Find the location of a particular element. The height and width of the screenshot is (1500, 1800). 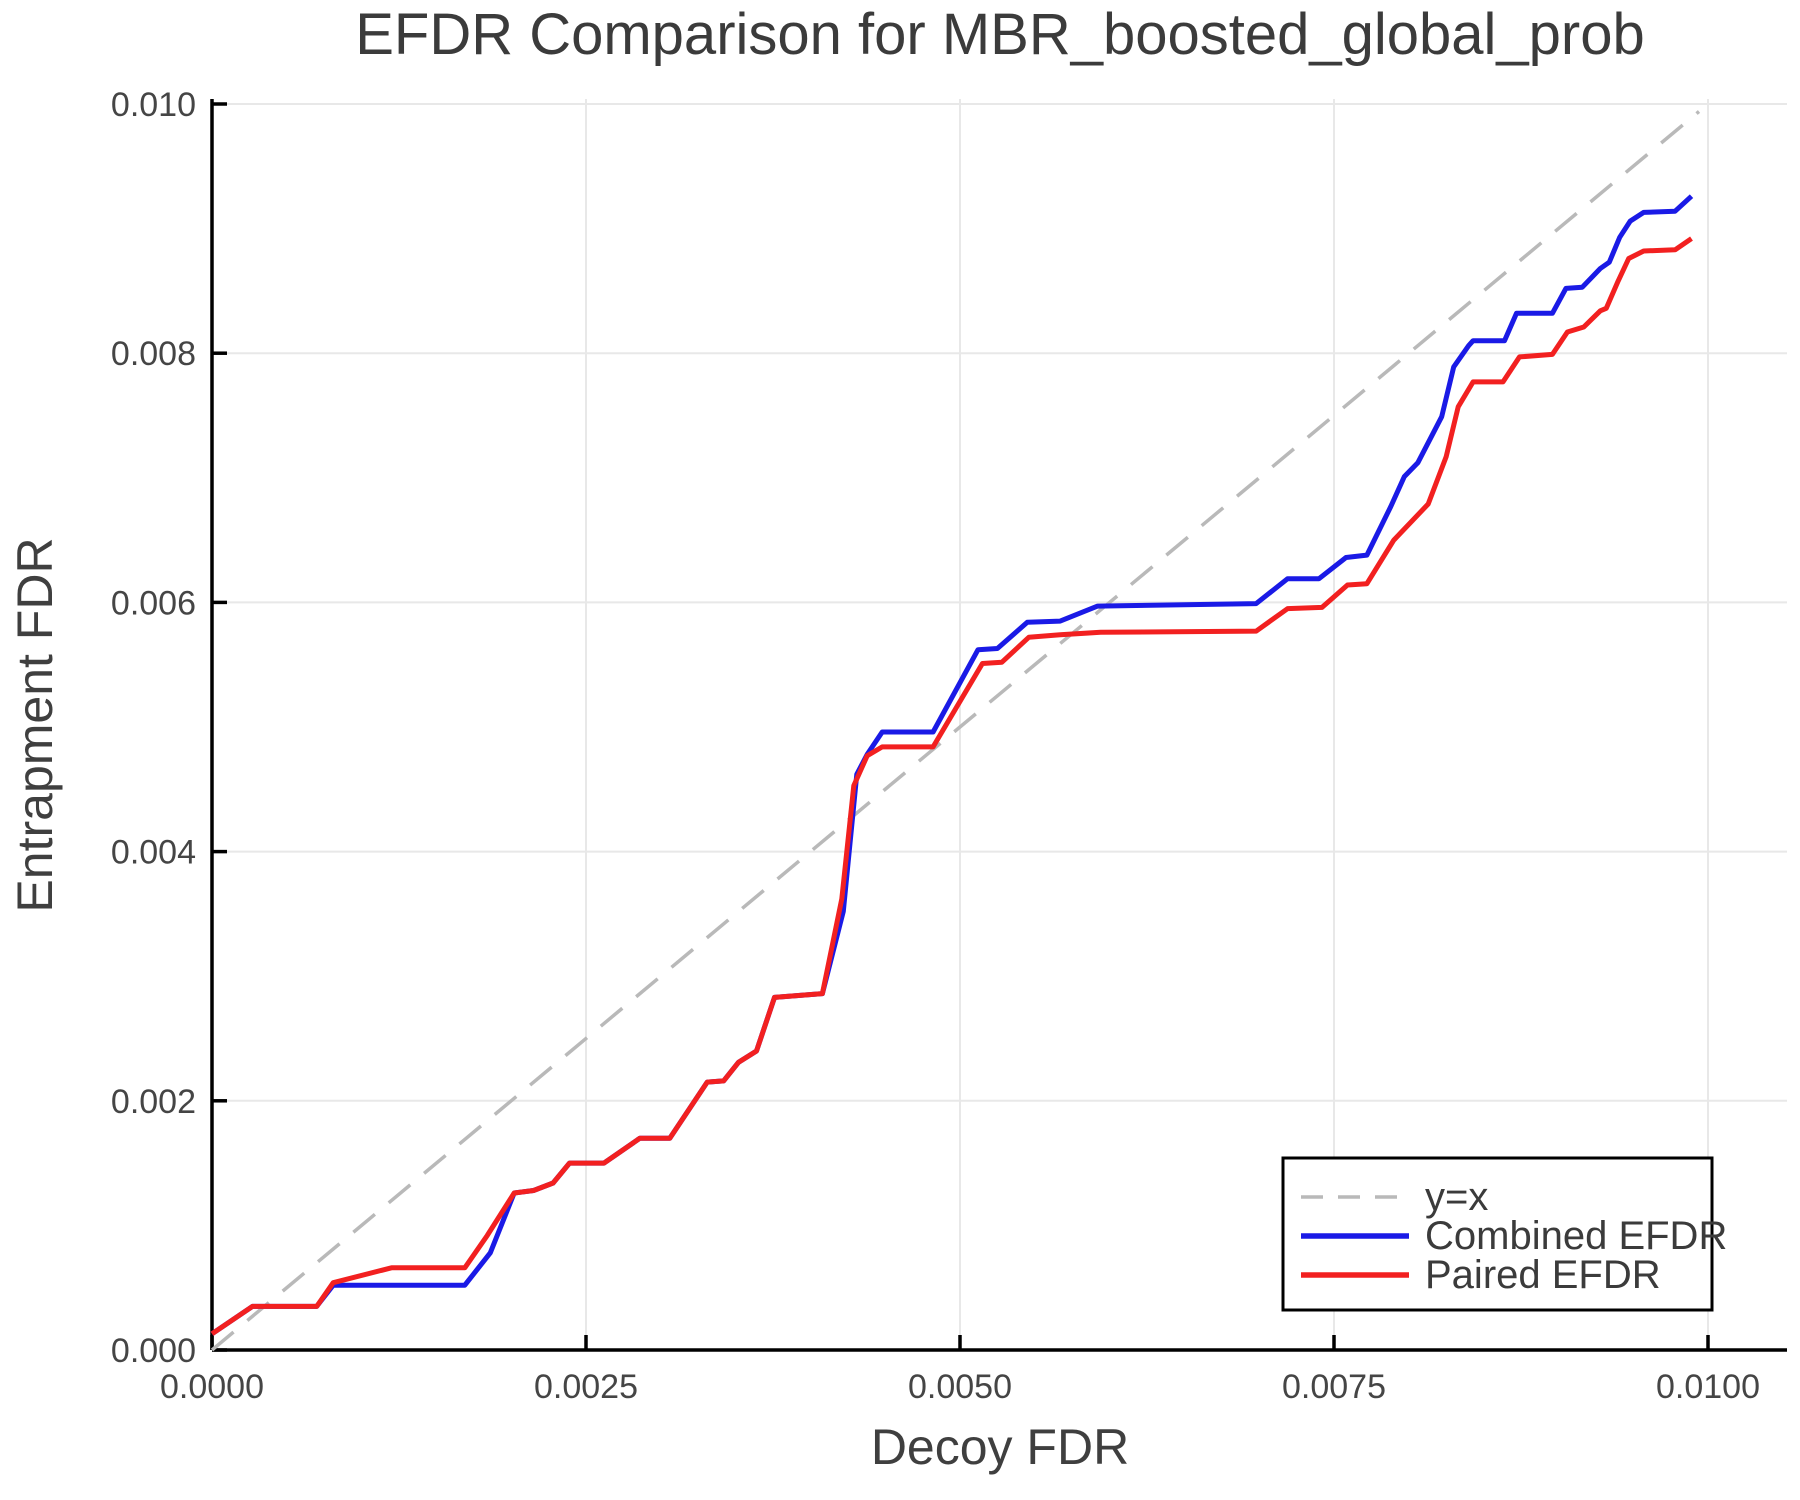

y-tick-label: 0.010 is located at coordinates (153, 105).